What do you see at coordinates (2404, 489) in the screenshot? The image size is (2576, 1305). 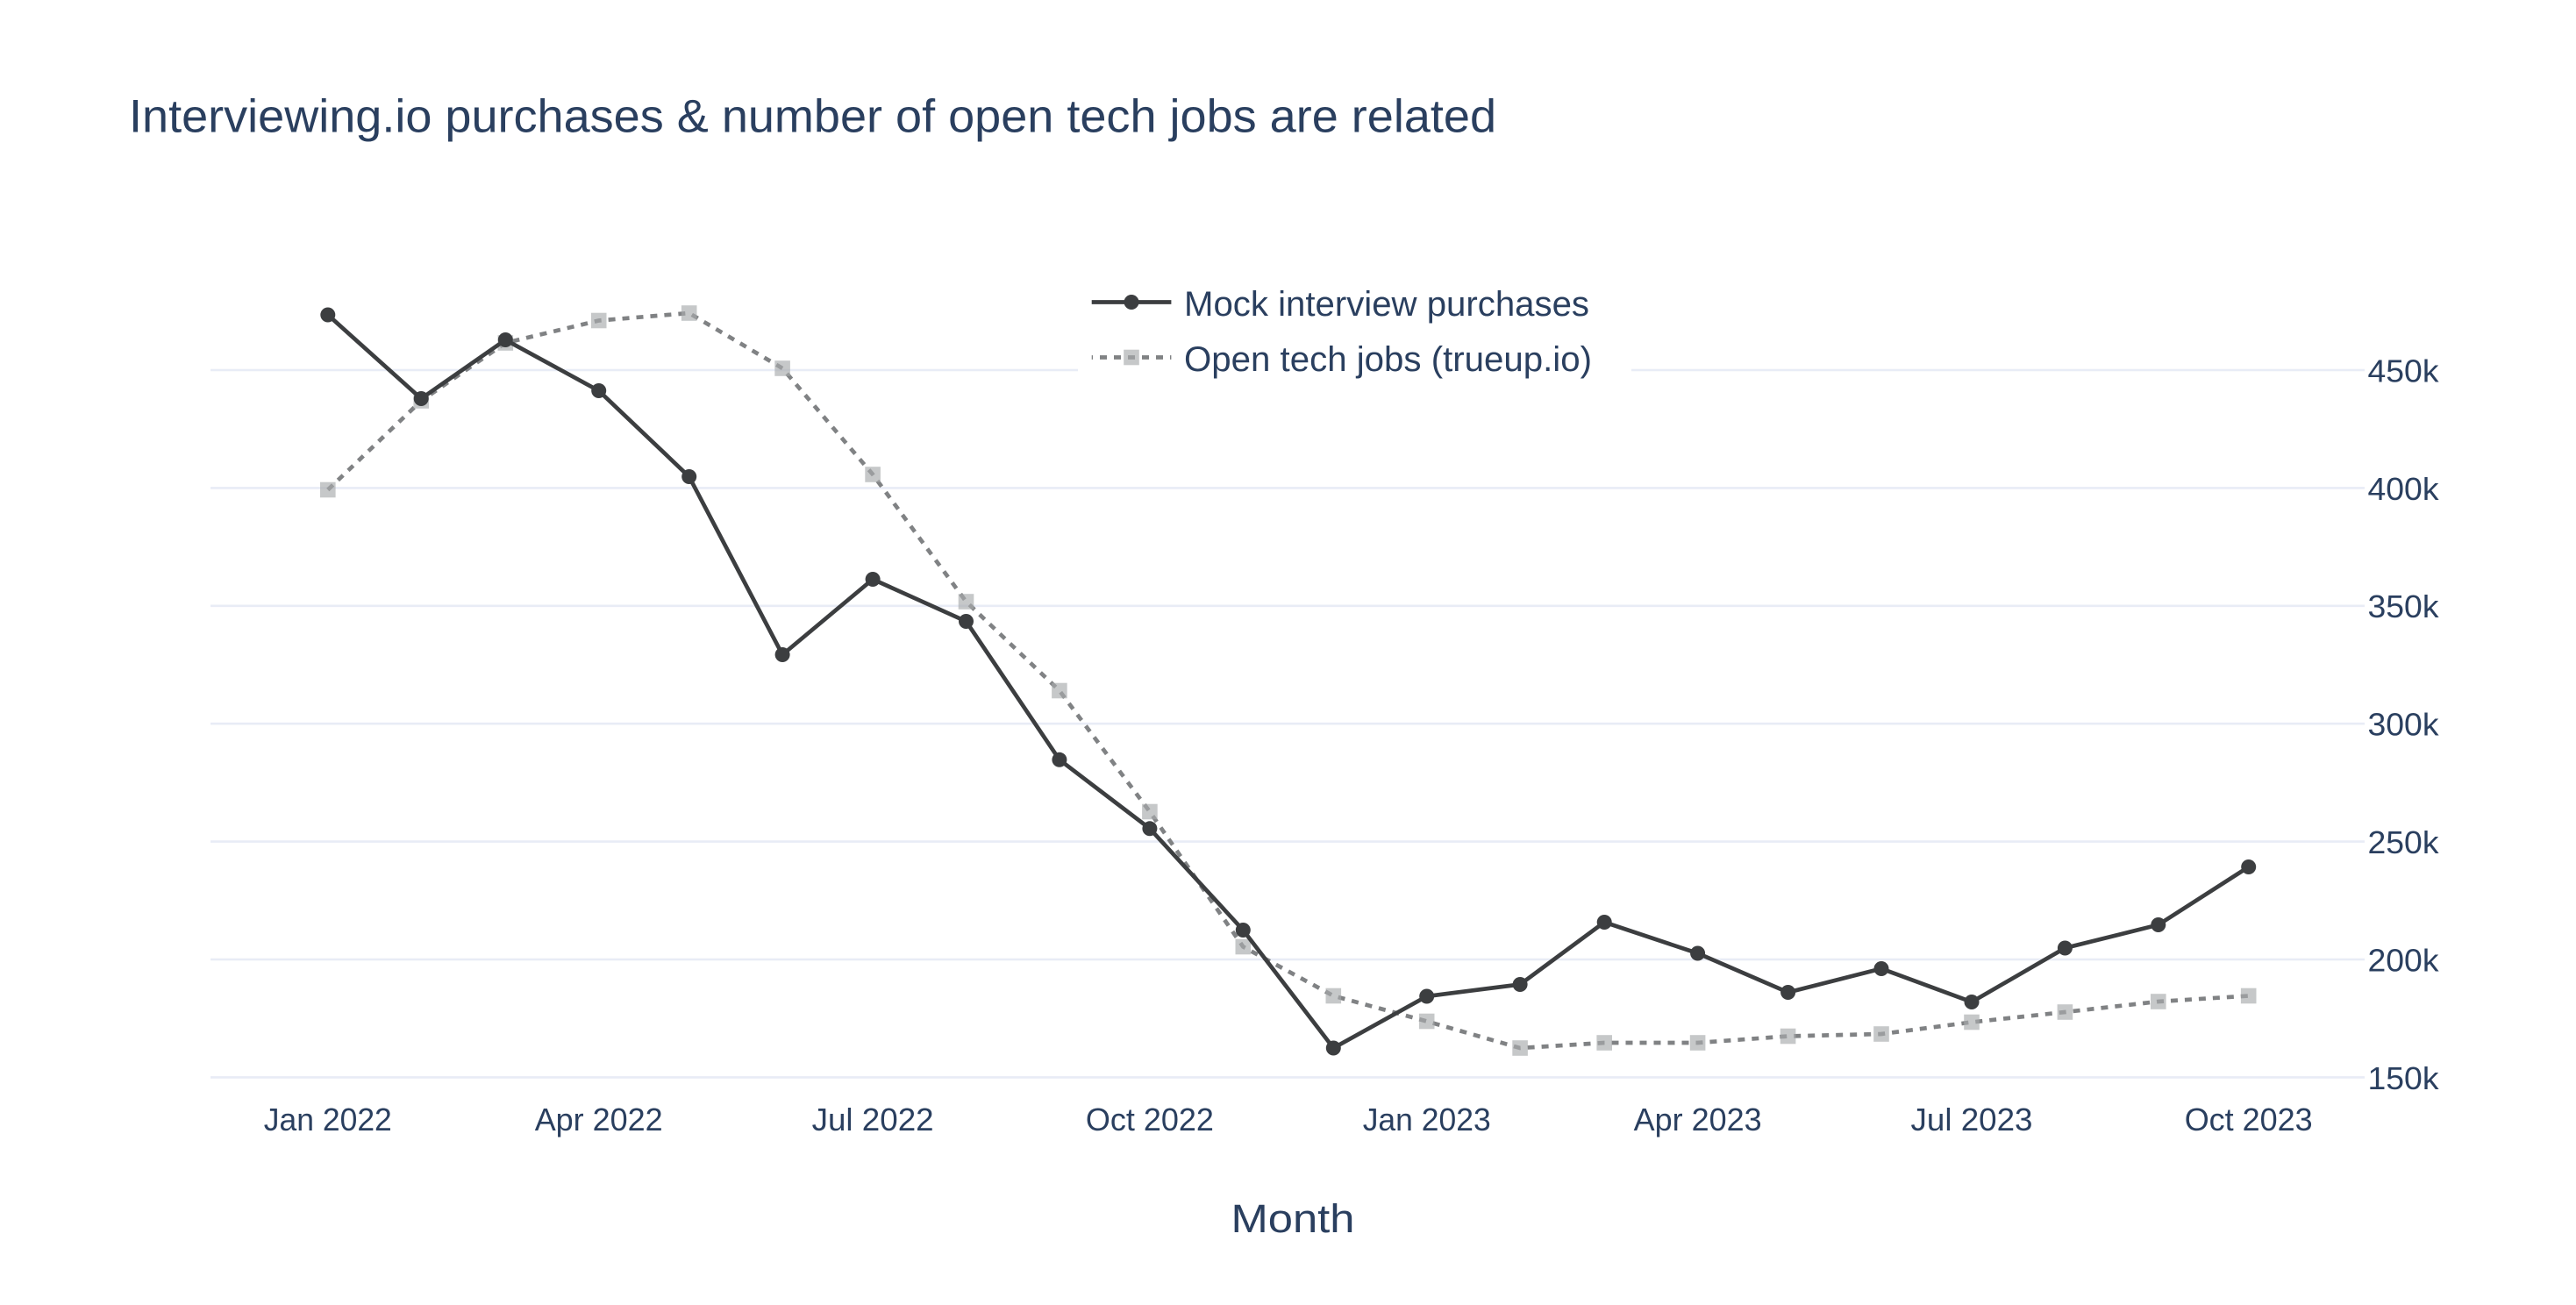 I see `svg-text: 400k` at bounding box center [2404, 489].